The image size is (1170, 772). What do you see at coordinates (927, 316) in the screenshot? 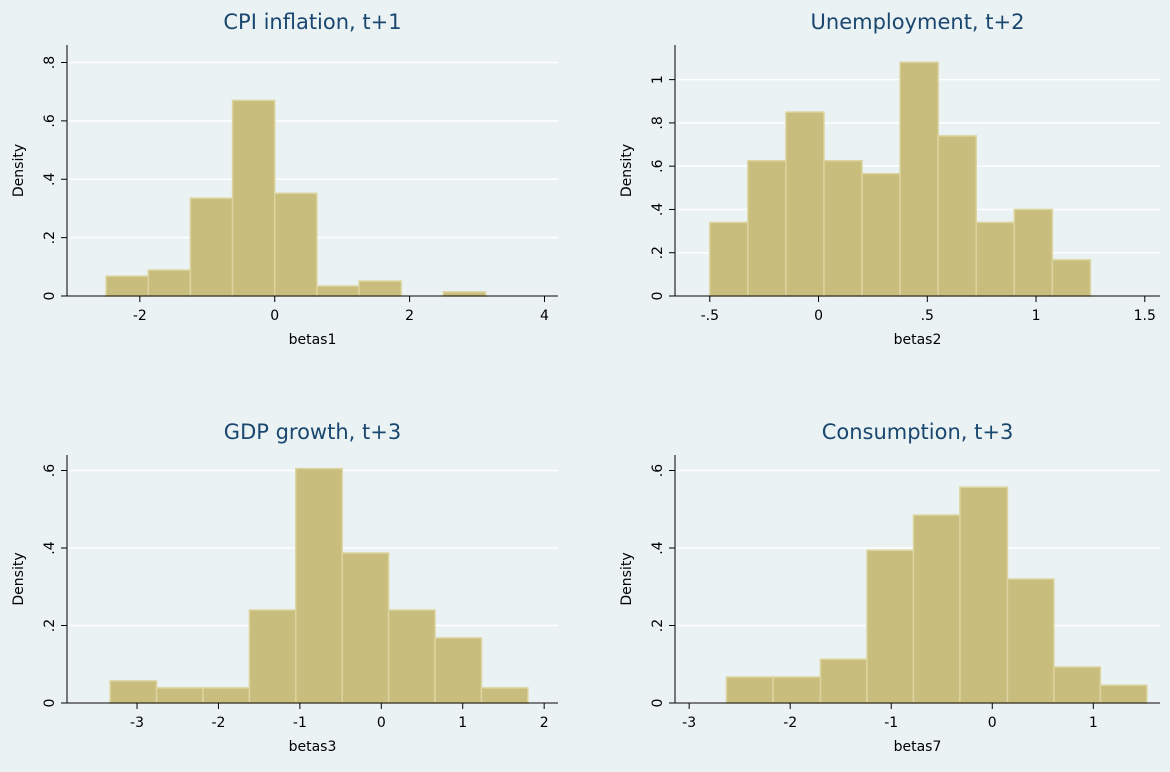
I see `x-tick-label: .5` at bounding box center [927, 316].